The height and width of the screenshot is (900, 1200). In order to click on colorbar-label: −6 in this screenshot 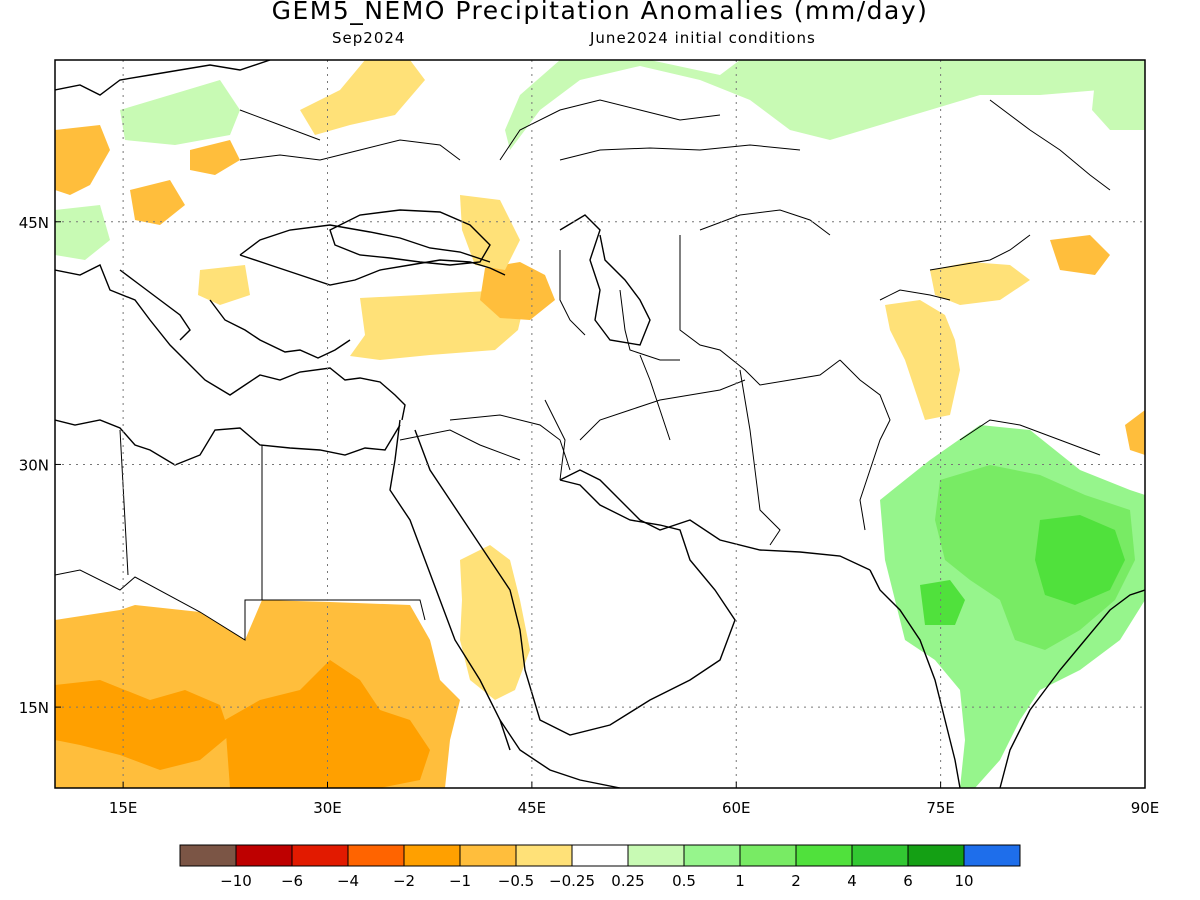, I will do `click(292, 881)`.